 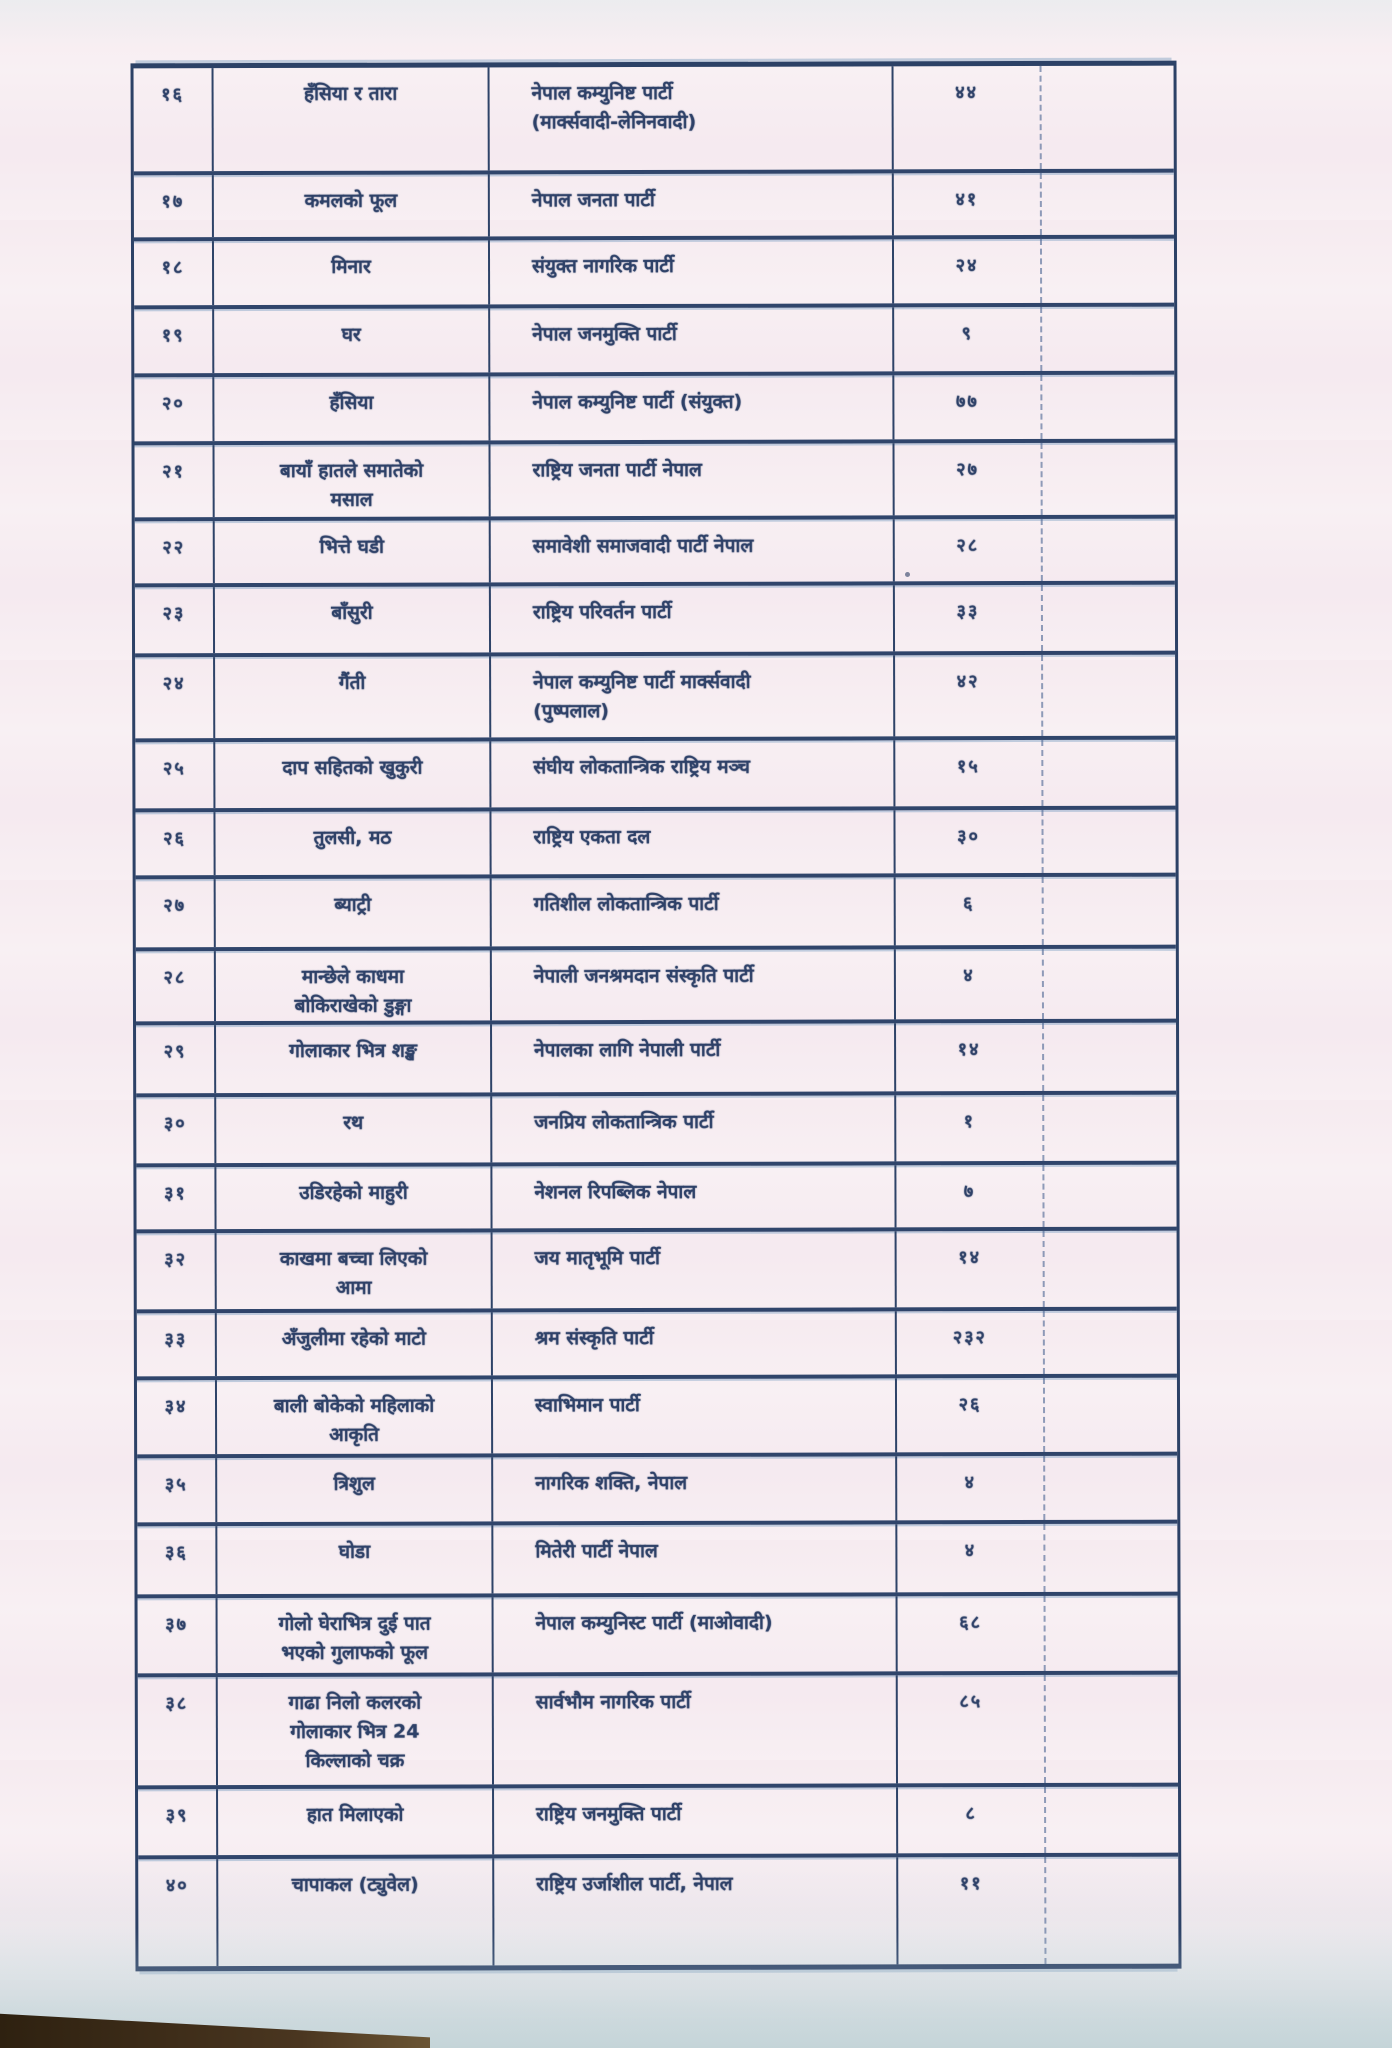 I want to click on symbol-description: हात मिलाएको, so click(x=355, y=1814).